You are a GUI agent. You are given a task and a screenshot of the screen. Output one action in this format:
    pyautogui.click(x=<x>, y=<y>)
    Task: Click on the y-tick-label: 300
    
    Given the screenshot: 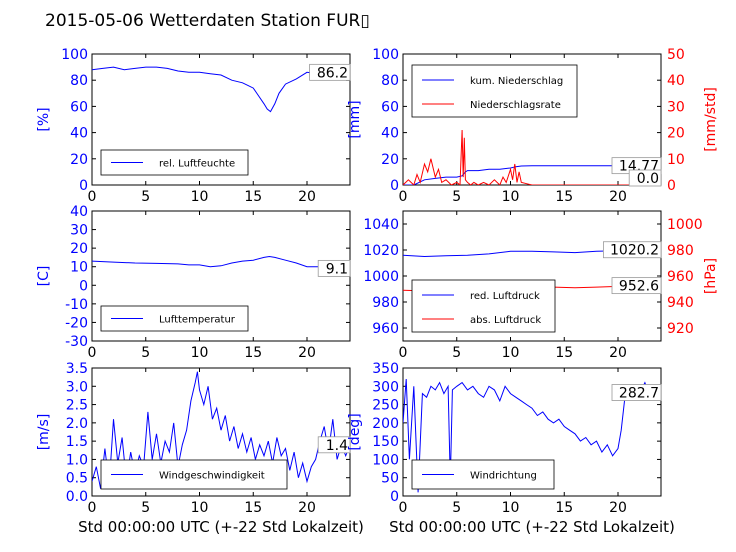 What is the action you would take?
    pyautogui.click(x=385, y=387)
    